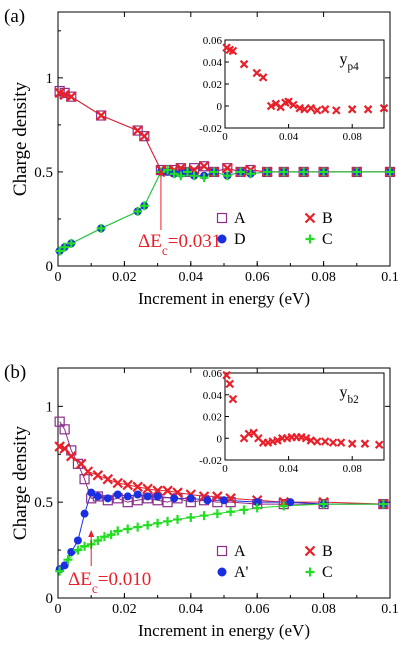  What do you see at coordinates (274, 562) in the screenshot?
I see `legend: A B A' C` at bounding box center [274, 562].